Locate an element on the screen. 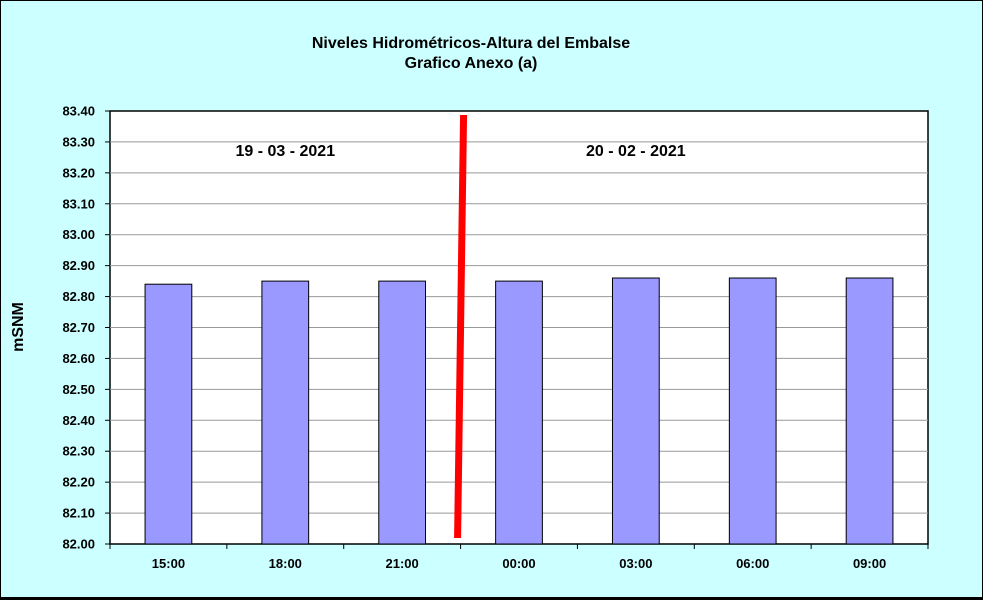 The width and height of the screenshot is (983, 601). y-tick-label: 82.50 is located at coordinates (78, 389).